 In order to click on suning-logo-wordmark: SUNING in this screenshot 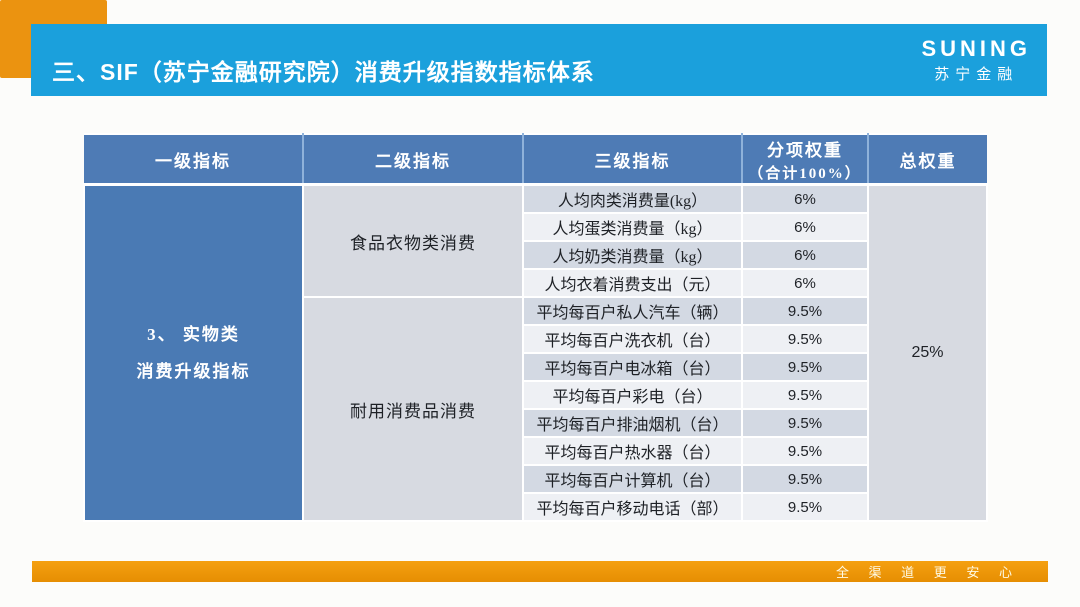, I will do `click(976, 48)`.